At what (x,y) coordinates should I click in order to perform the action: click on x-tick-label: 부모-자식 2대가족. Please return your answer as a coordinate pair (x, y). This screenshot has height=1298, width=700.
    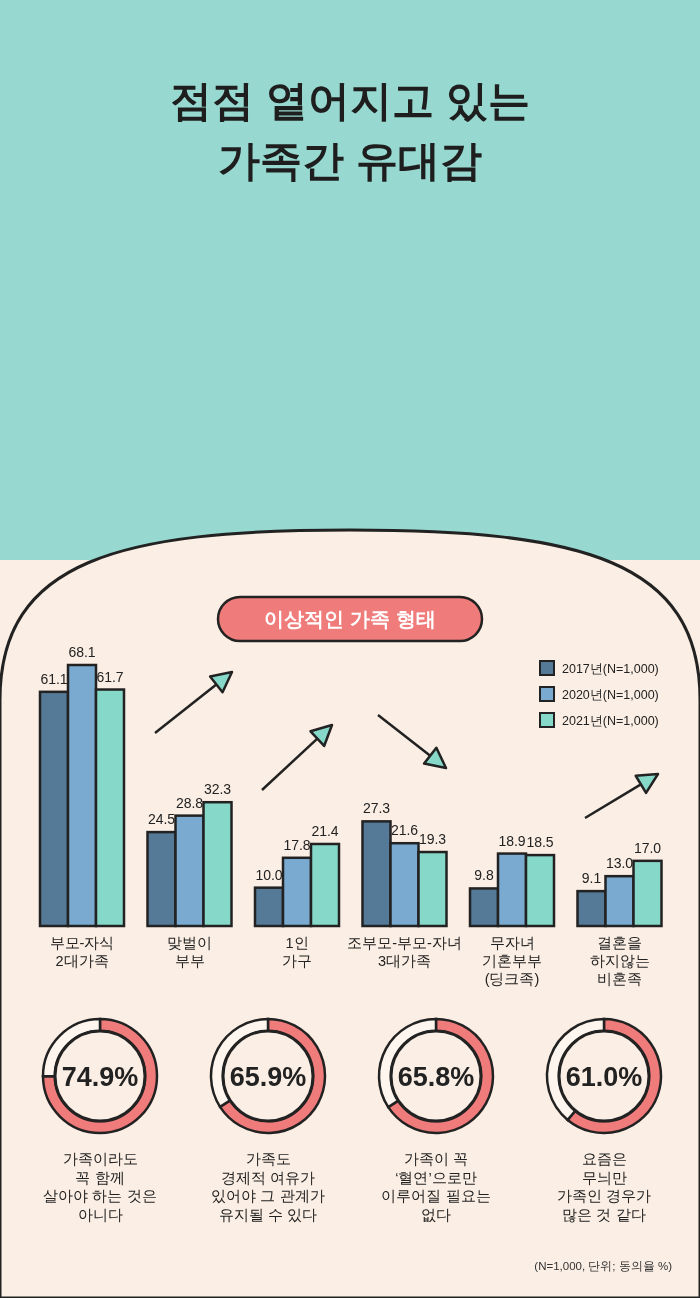
    Looking at the image, I should click on (82, 952).